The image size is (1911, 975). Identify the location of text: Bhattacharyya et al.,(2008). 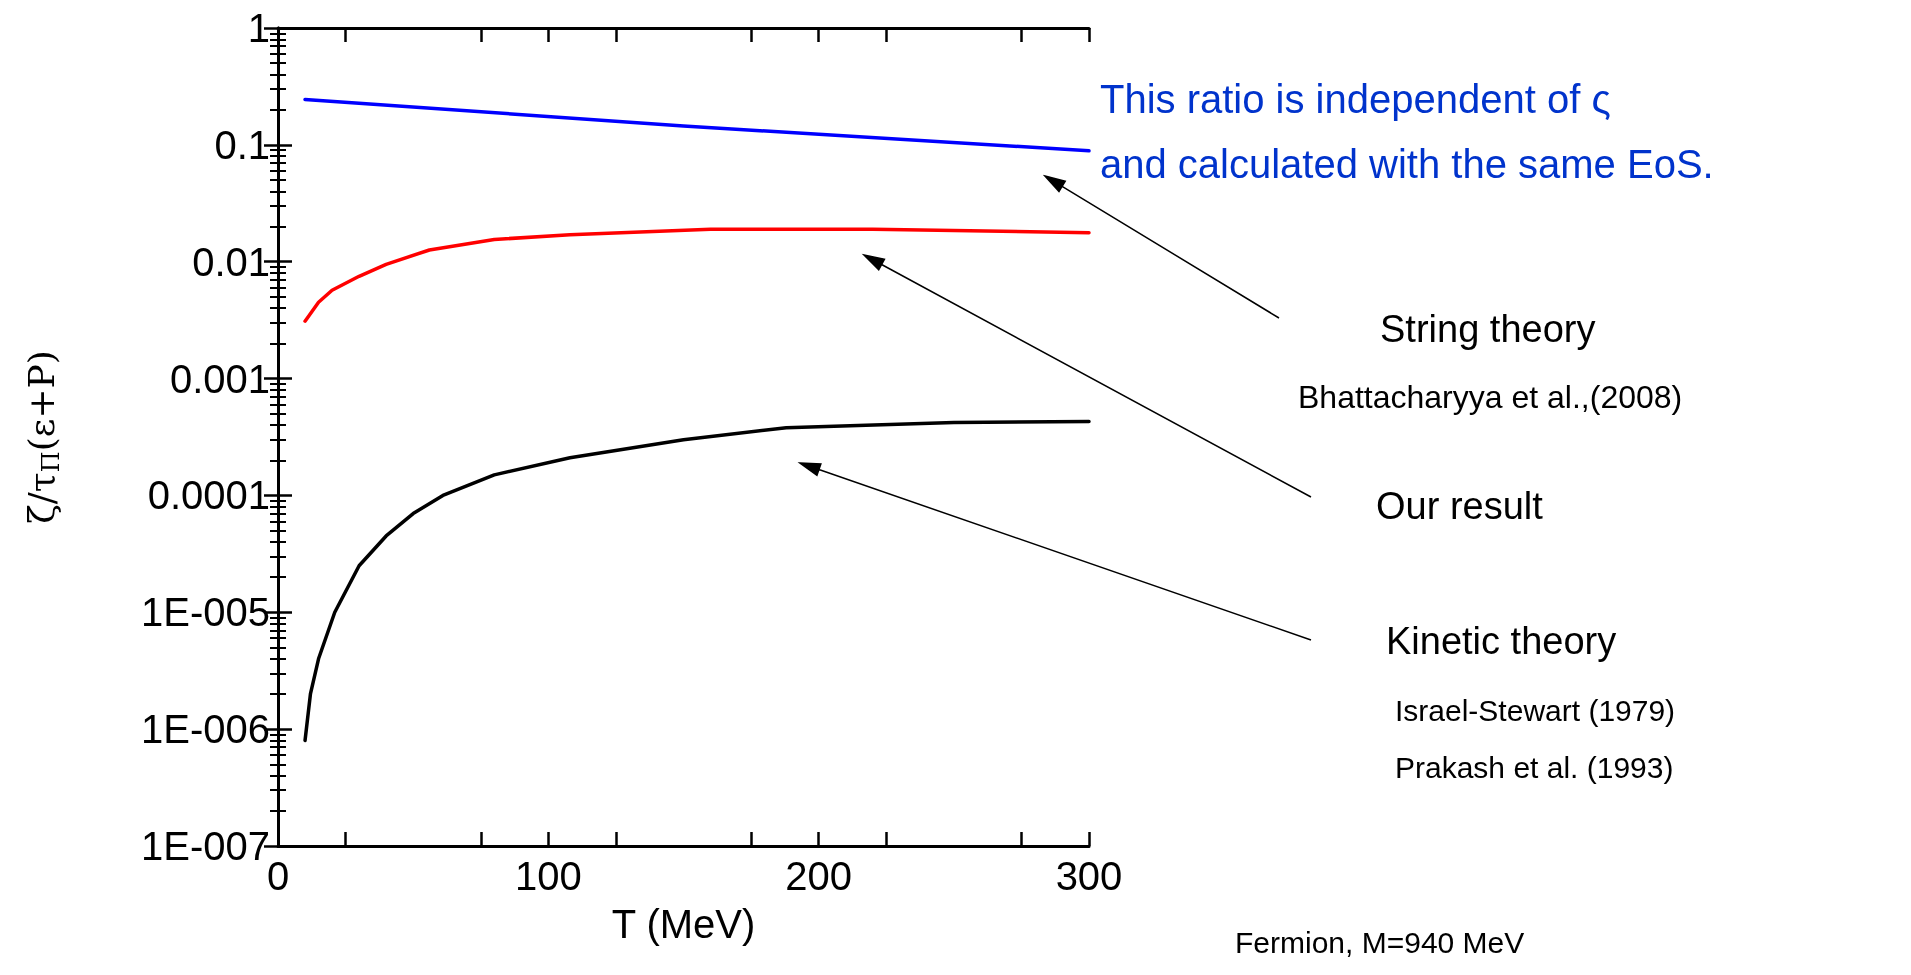
(1490, 396).